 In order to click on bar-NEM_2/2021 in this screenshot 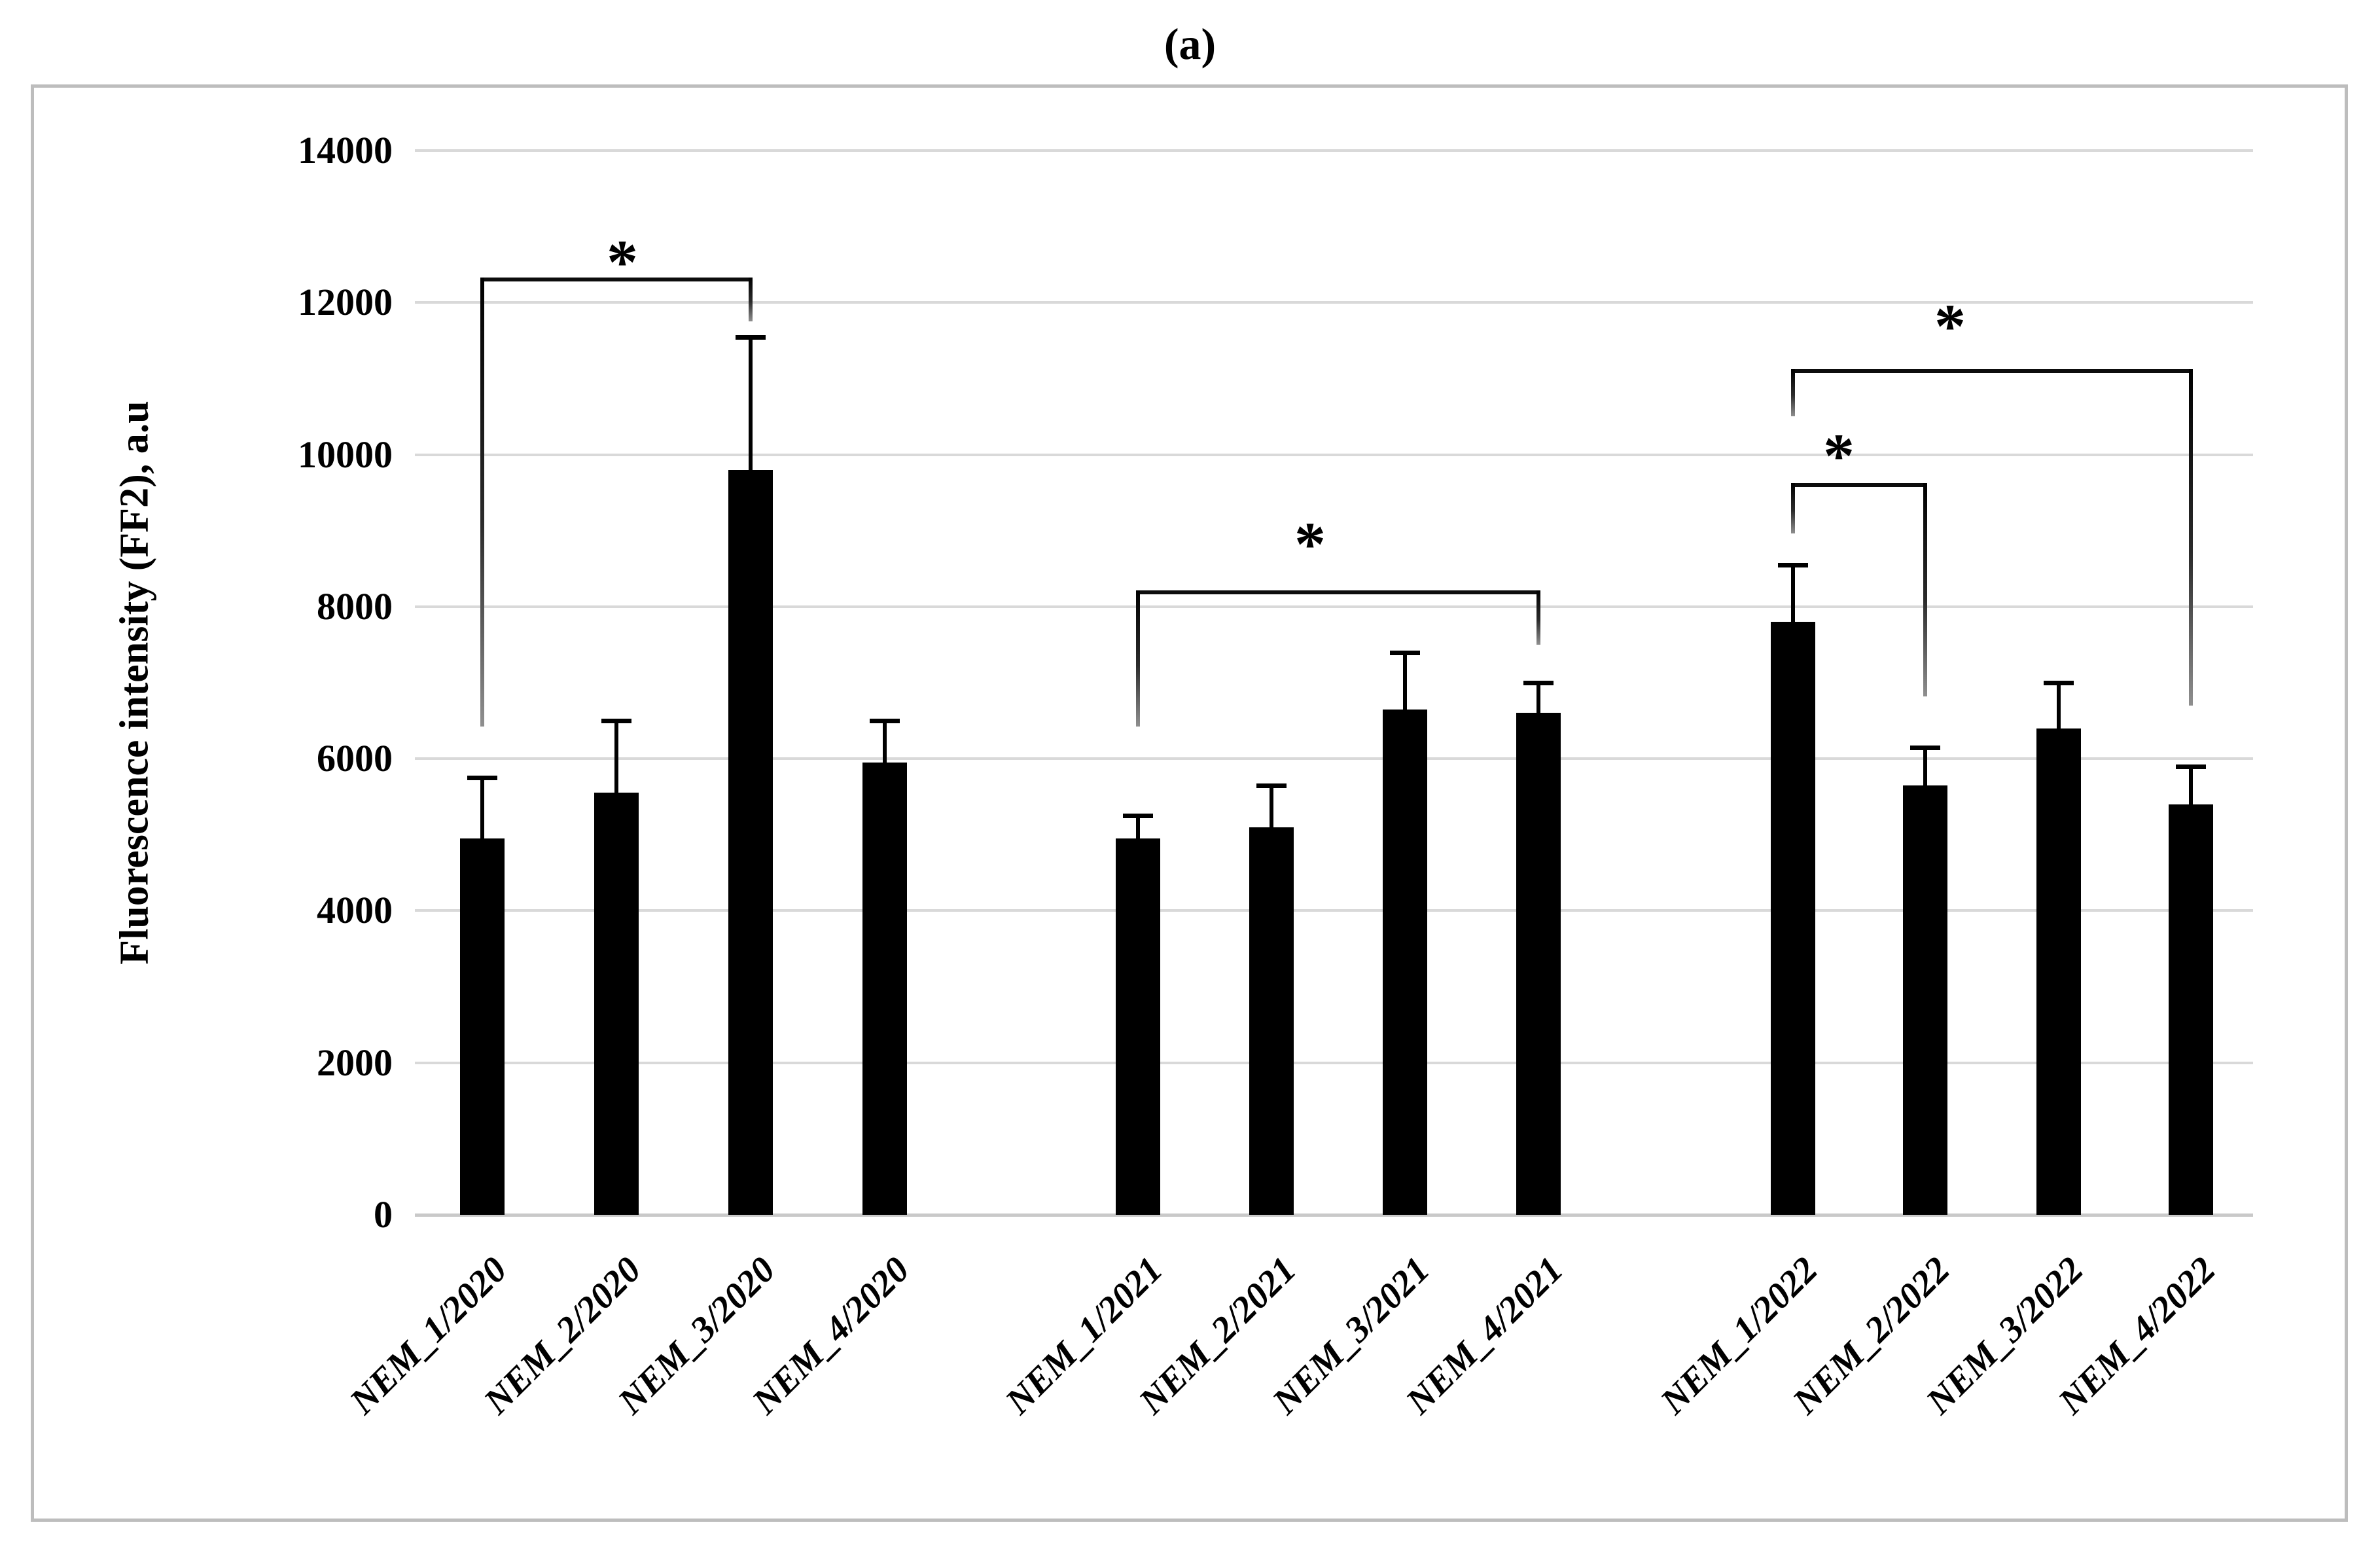, I will do `click(1271, 1021)`.